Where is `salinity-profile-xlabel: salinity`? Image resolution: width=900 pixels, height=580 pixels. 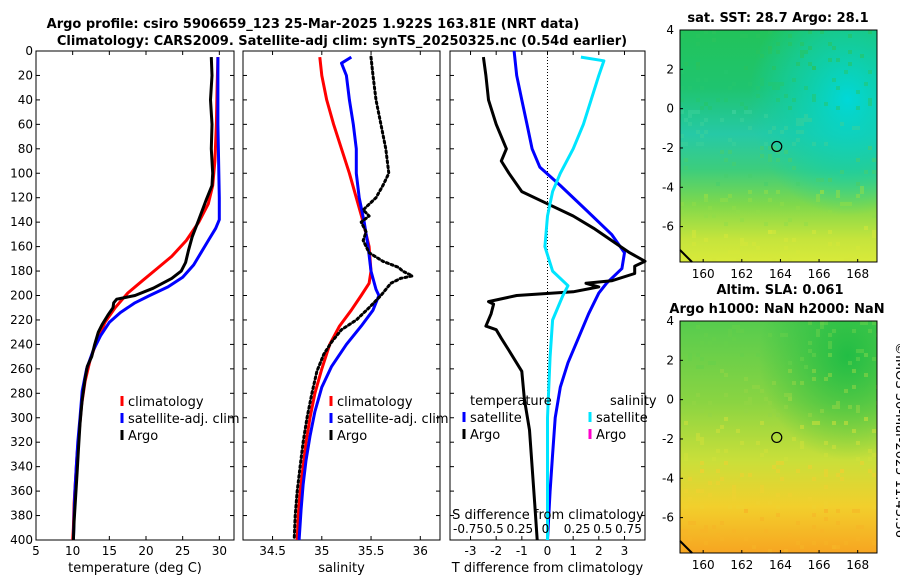
salinity-profile-xlabel: salinity is located at coordinates (341, 568).